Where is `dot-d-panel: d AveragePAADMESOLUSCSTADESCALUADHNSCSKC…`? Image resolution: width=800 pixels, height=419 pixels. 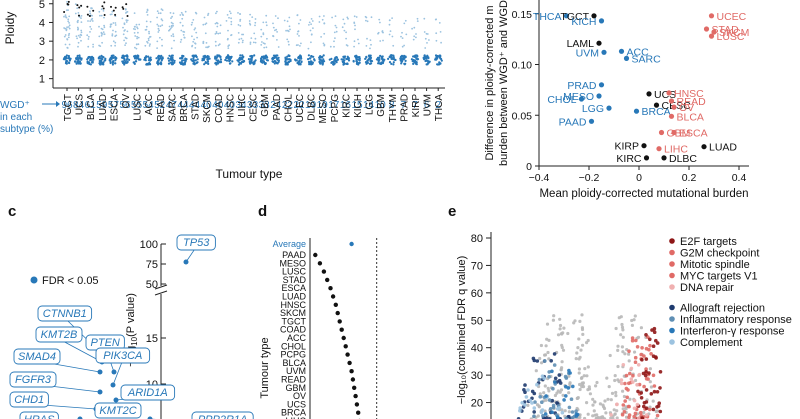
dot-d-panel: d AveragePAADMESOLUSCSTADESCALUADHNSCSKC… is located at coordinates (318, 311).